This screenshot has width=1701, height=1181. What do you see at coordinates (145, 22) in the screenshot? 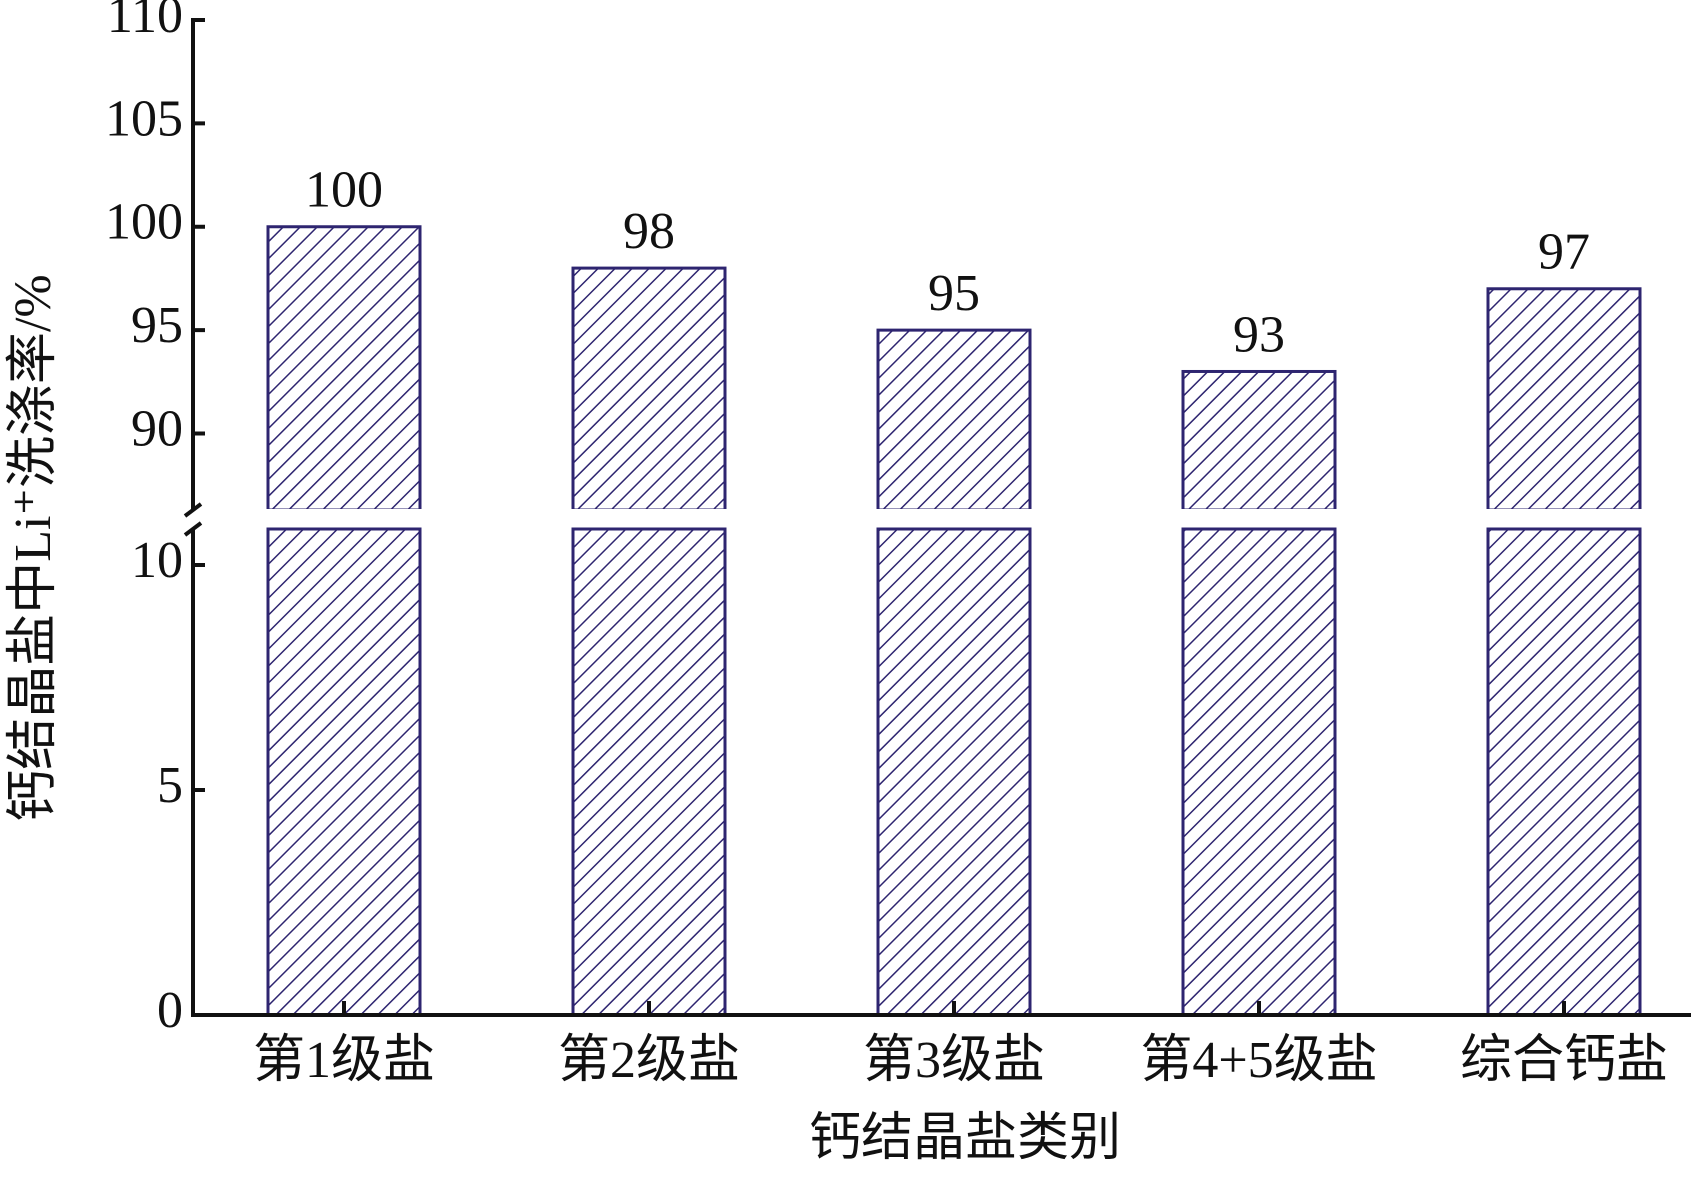
I see `y-tick-label: 110` at bounding box center [145, 22].